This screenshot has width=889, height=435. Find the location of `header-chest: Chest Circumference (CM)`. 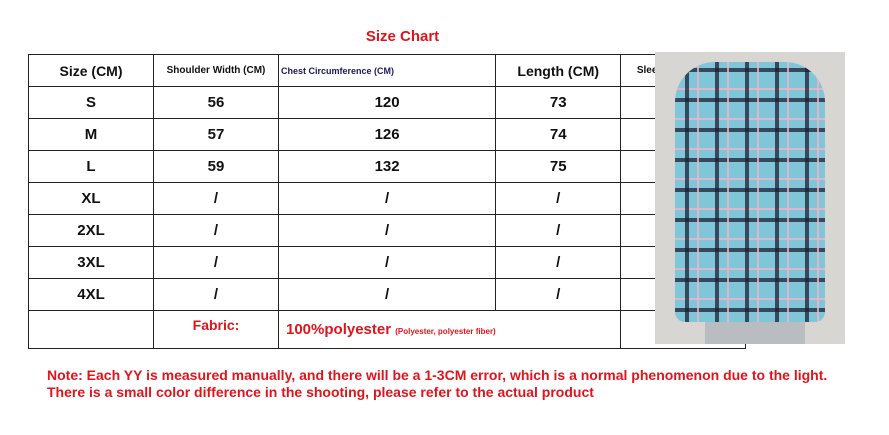

header-chest: Chest Circumference (CM) is located at coordinates (387, 70).